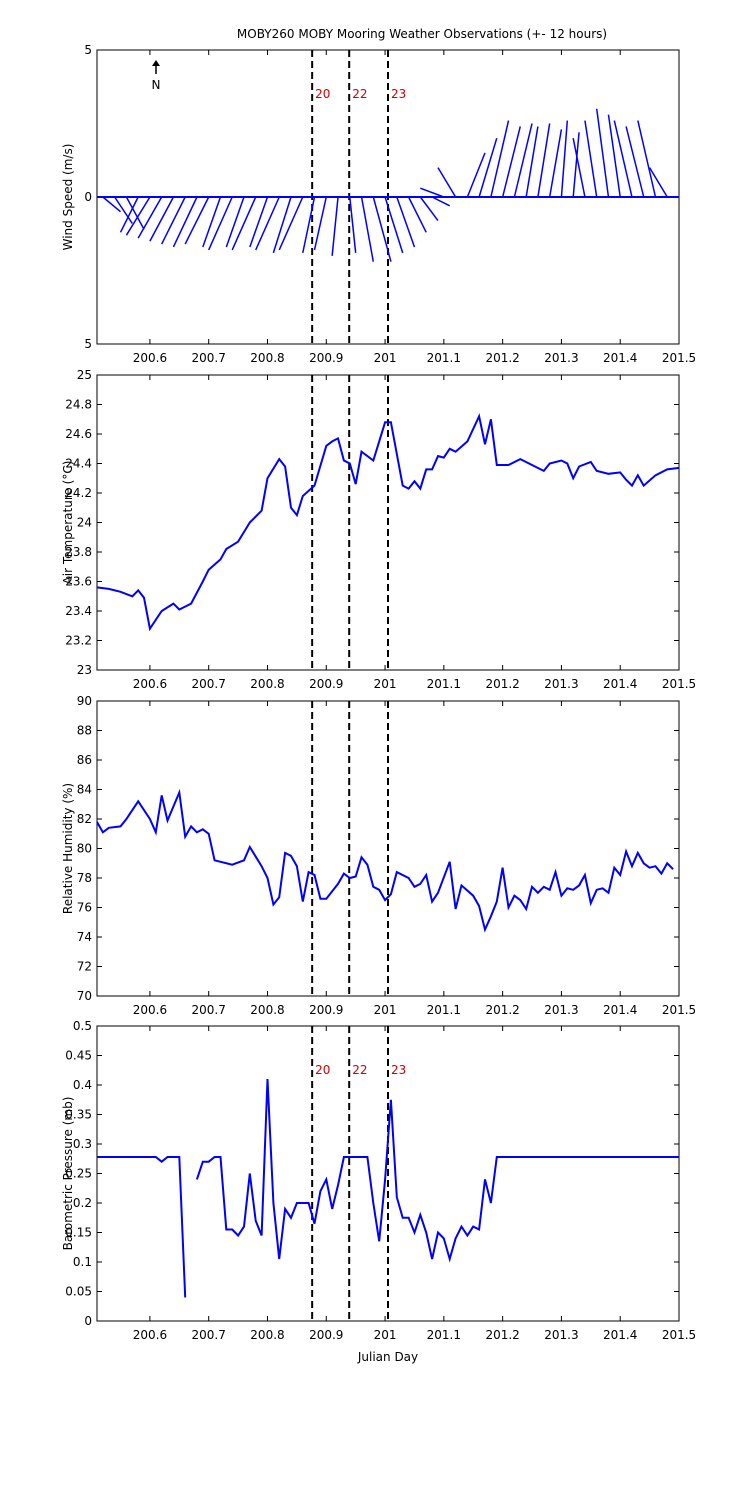 The height and width of the screenshot is (1500, 750). What do you see at coordinates (84, 790) in the screenshot?
I see `y-tick-label: 84` at bounding box center [84, 790].